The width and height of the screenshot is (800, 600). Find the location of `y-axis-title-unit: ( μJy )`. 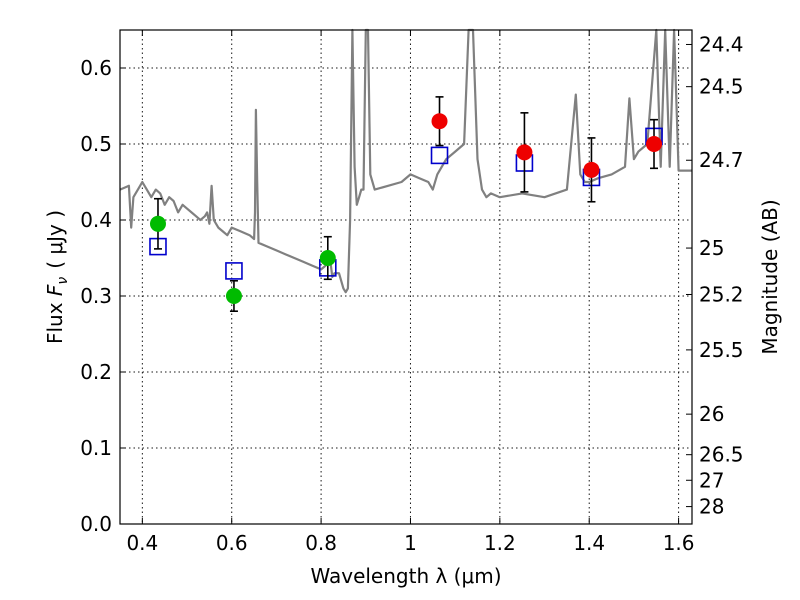

y-axis-title-unit: ( μJy ) is located at coordinates (55, 239).